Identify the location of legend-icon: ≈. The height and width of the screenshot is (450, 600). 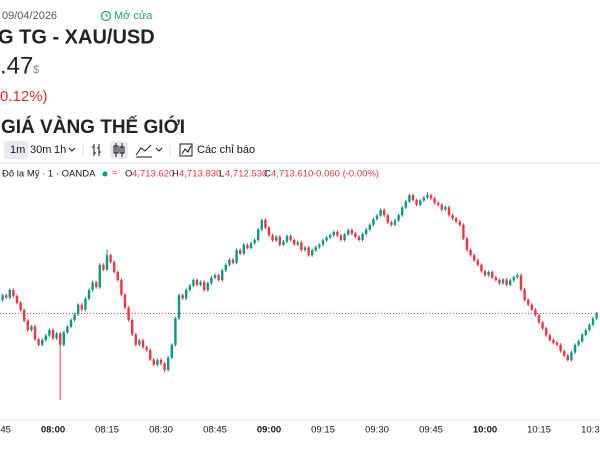
(114, 173).